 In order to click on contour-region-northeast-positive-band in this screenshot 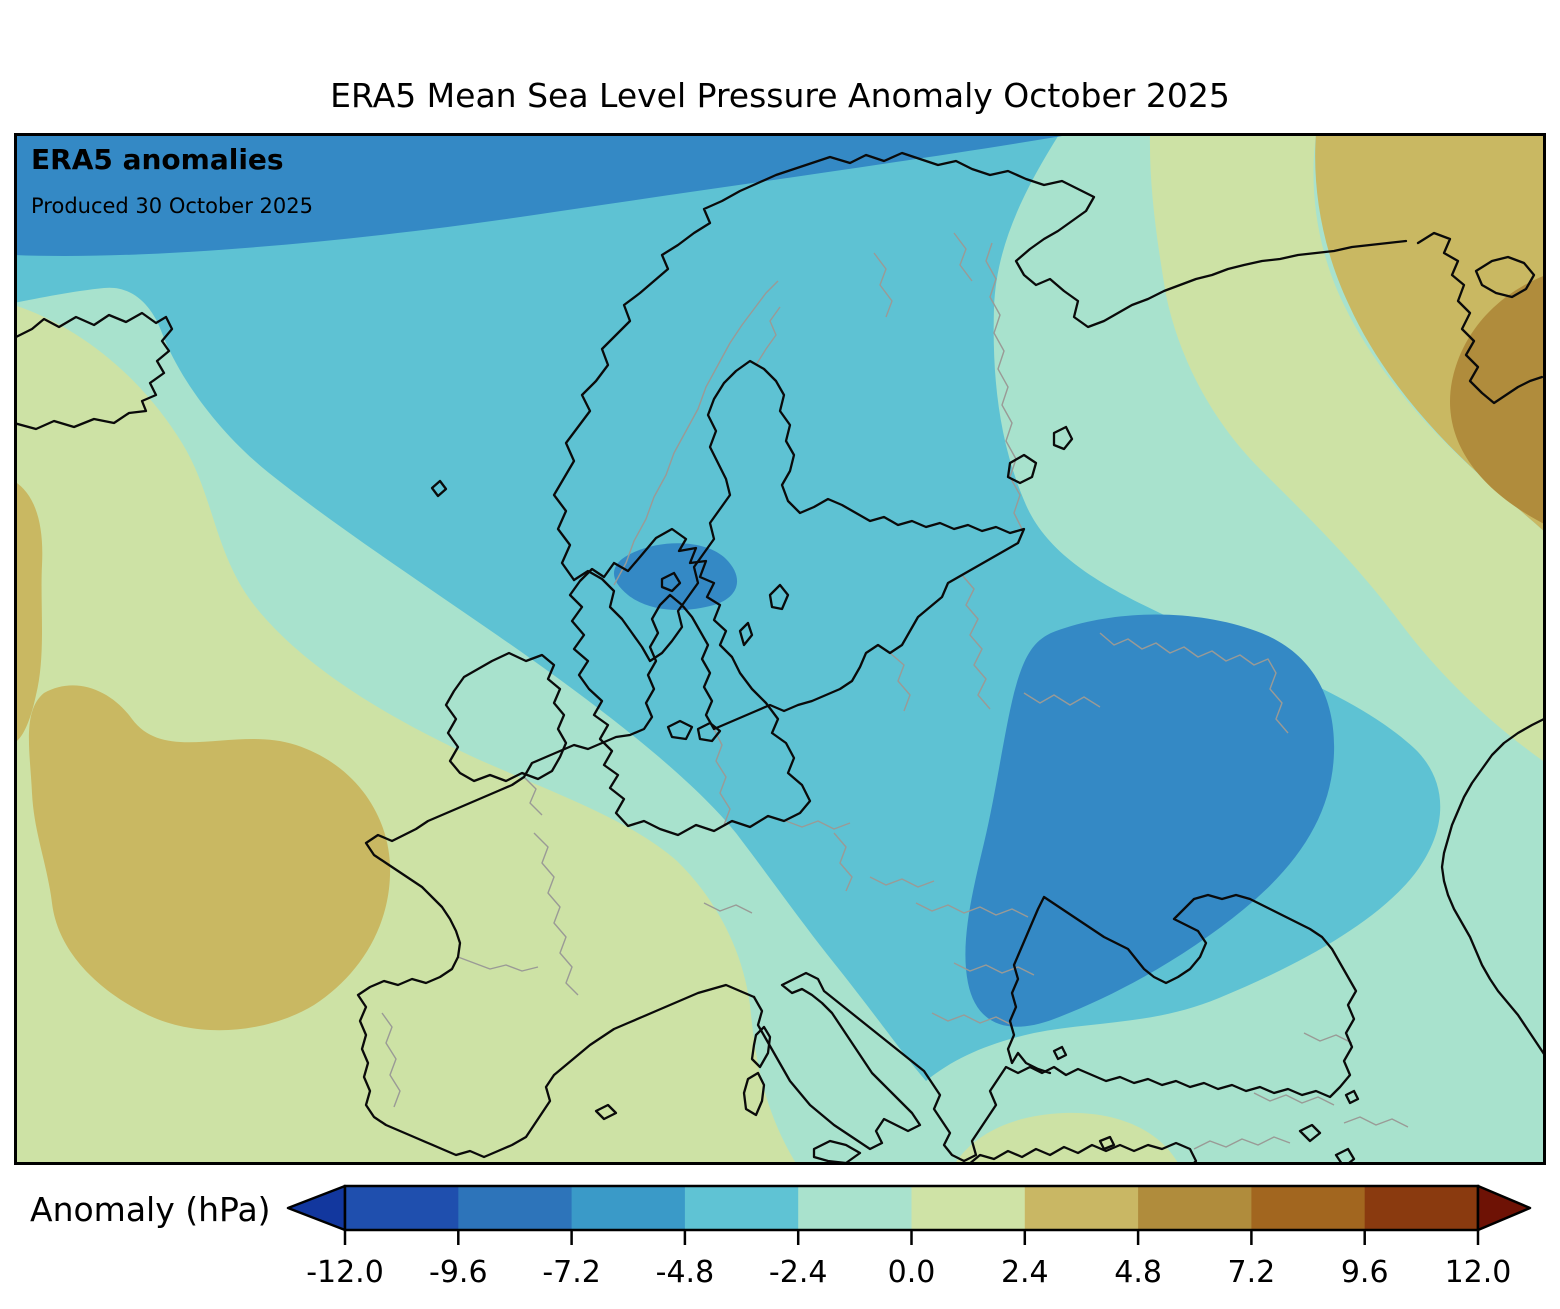, I will do `click(1347, 448)`.